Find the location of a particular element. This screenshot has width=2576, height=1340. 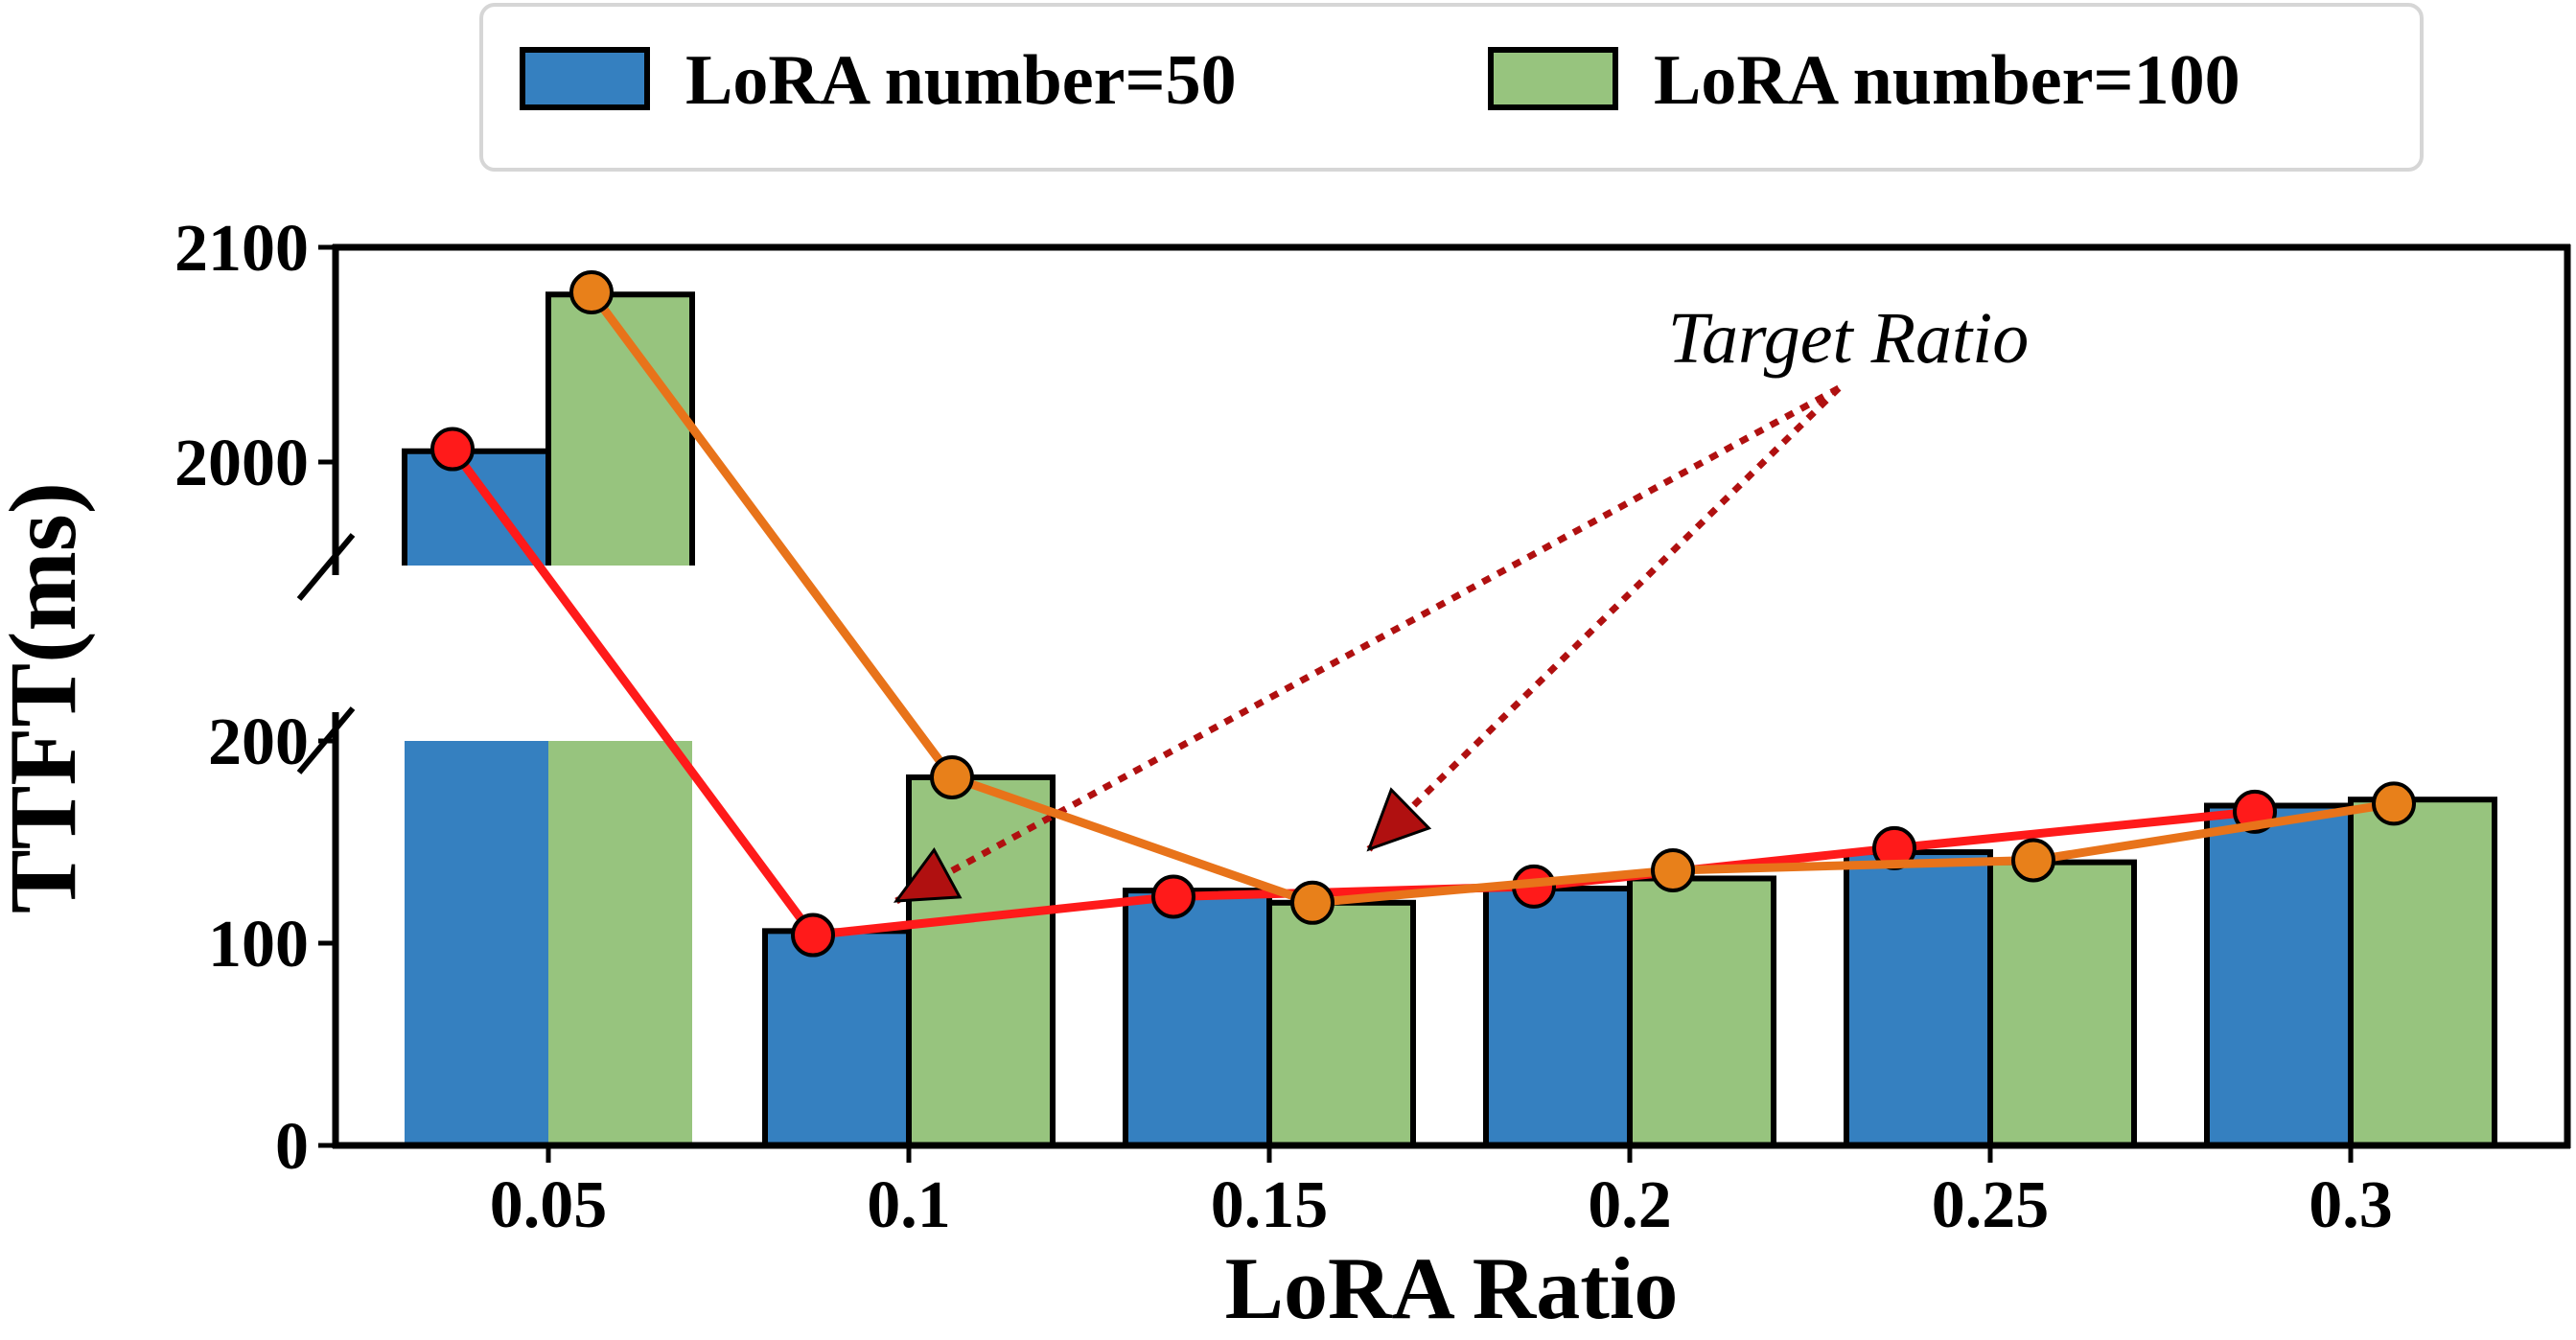

annotation-arrow-line-0.1 is located at coordinates (1367, 644).